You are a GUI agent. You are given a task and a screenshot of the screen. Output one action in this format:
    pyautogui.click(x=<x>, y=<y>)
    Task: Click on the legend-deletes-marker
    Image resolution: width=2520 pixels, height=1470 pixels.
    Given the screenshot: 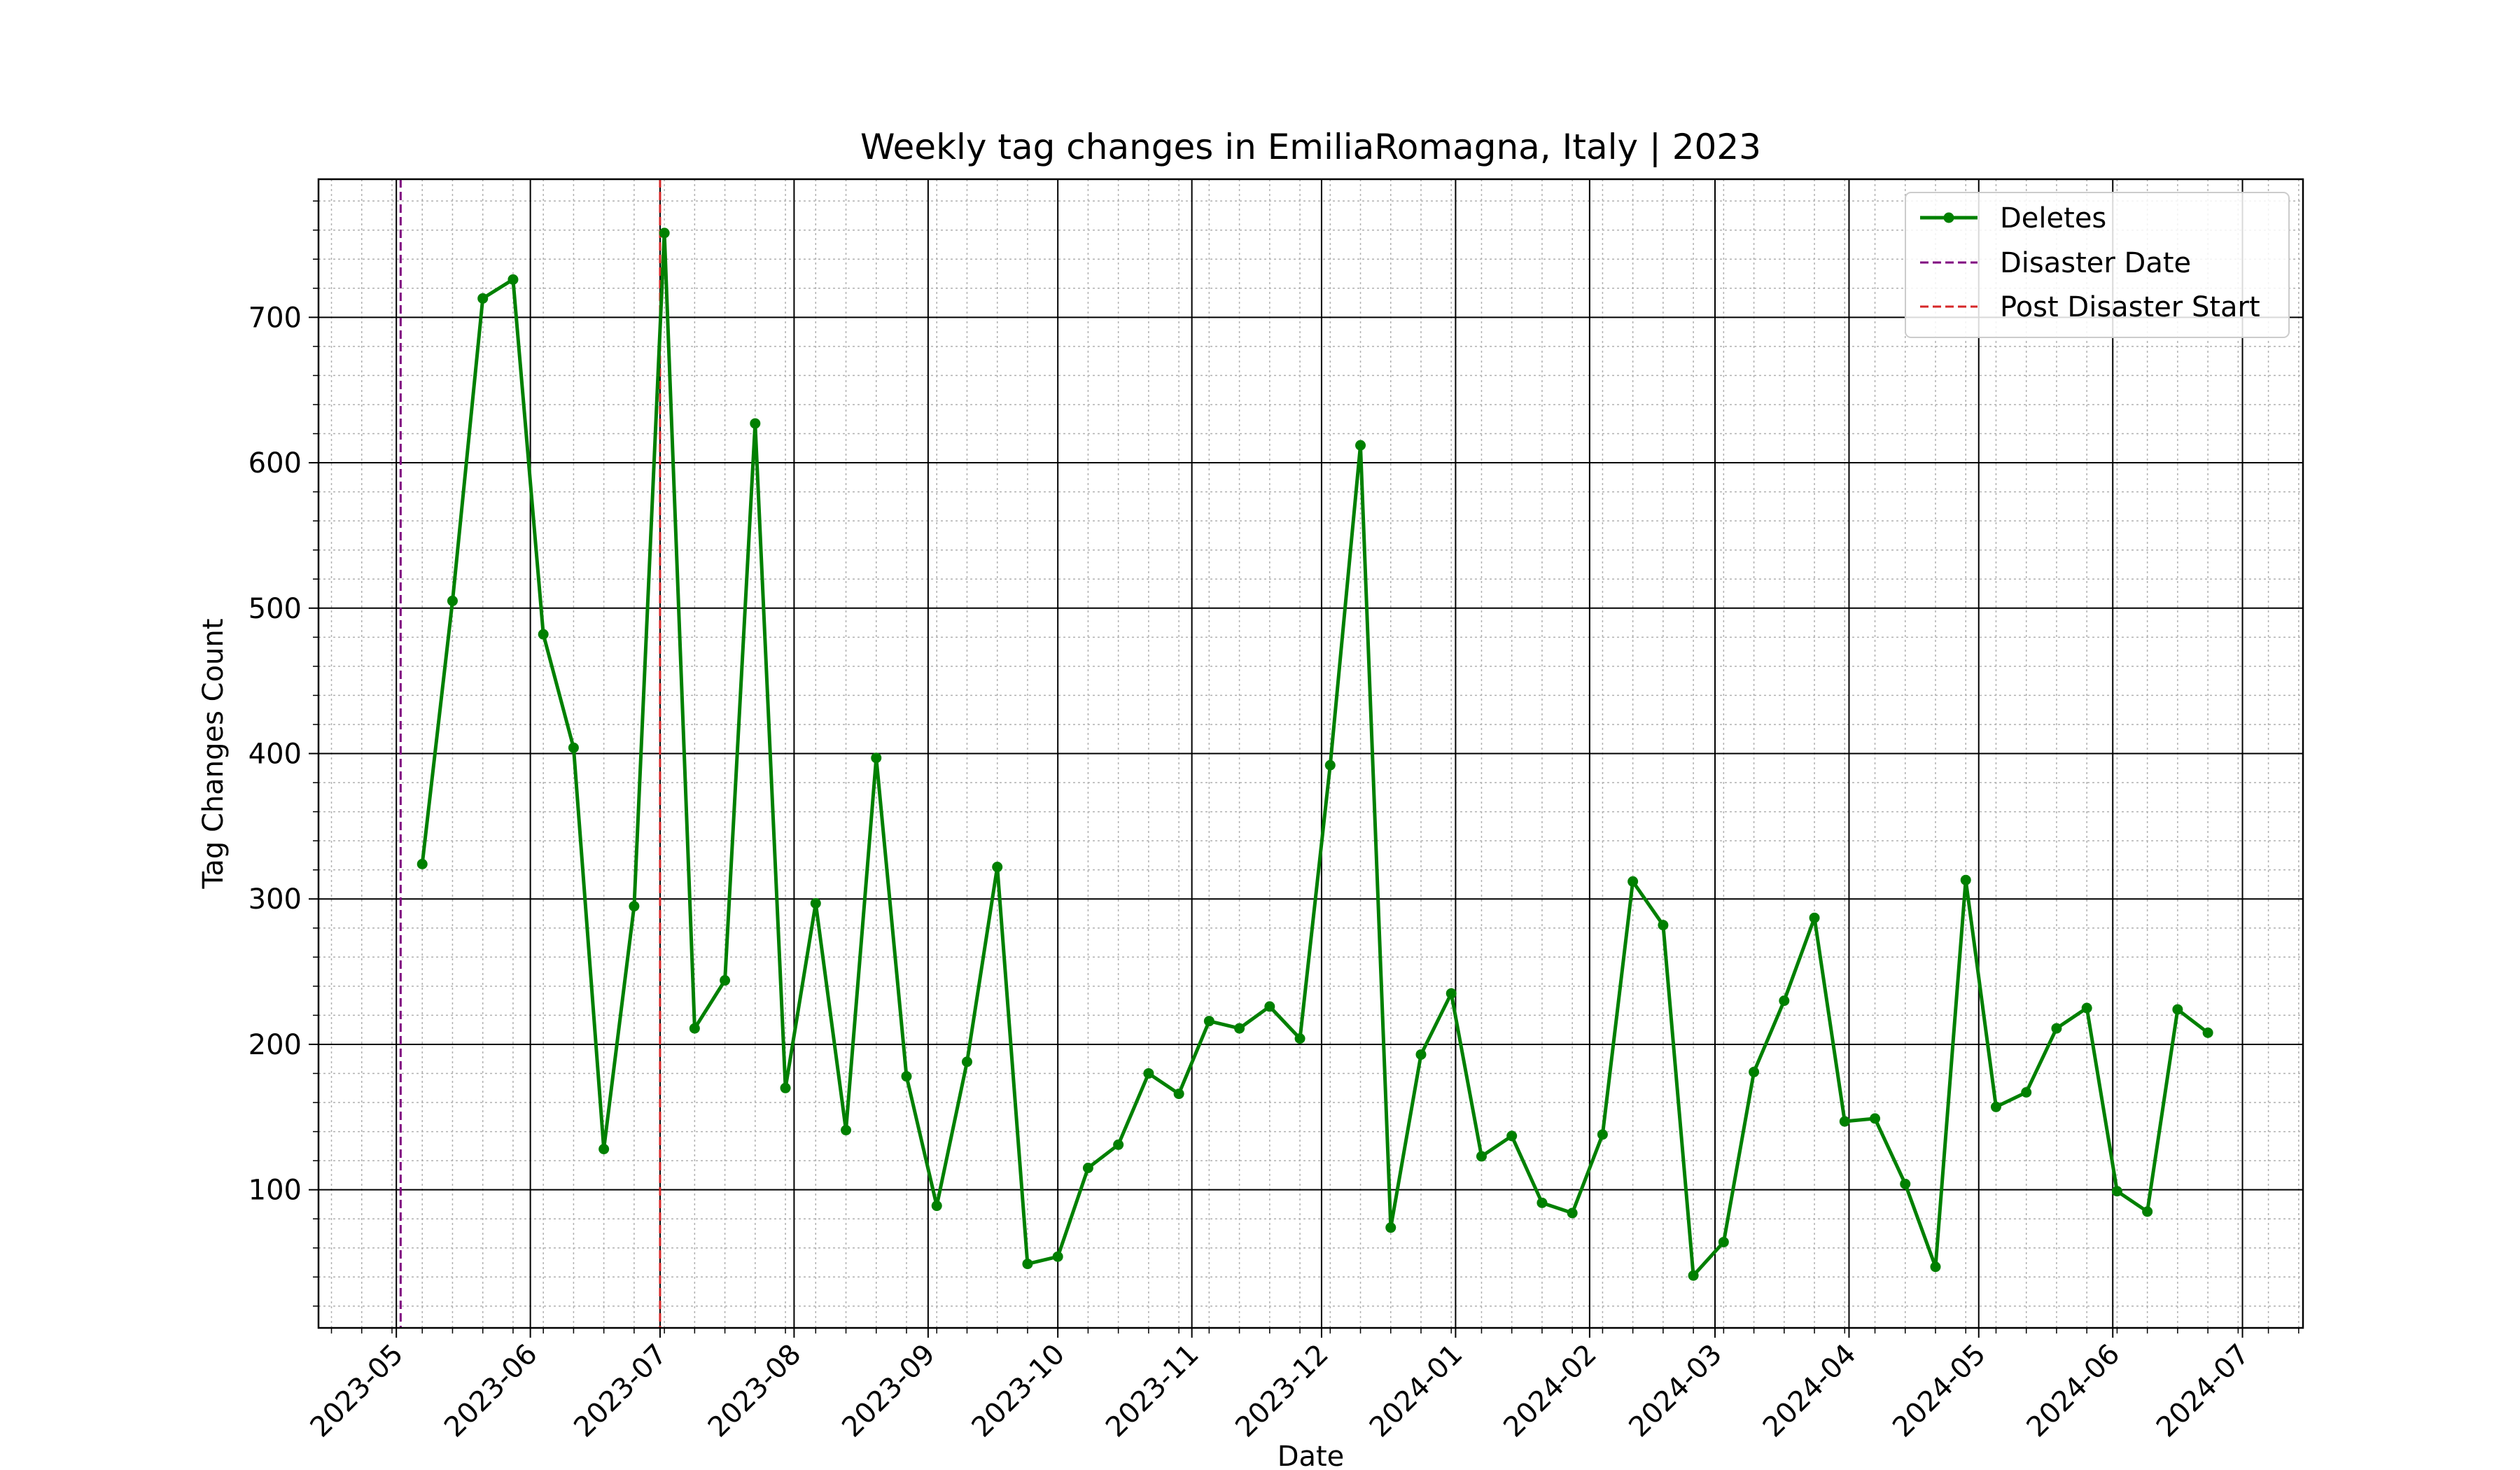 What is the action you would take?
    pyautogui.click(x=1948, y=217)
    